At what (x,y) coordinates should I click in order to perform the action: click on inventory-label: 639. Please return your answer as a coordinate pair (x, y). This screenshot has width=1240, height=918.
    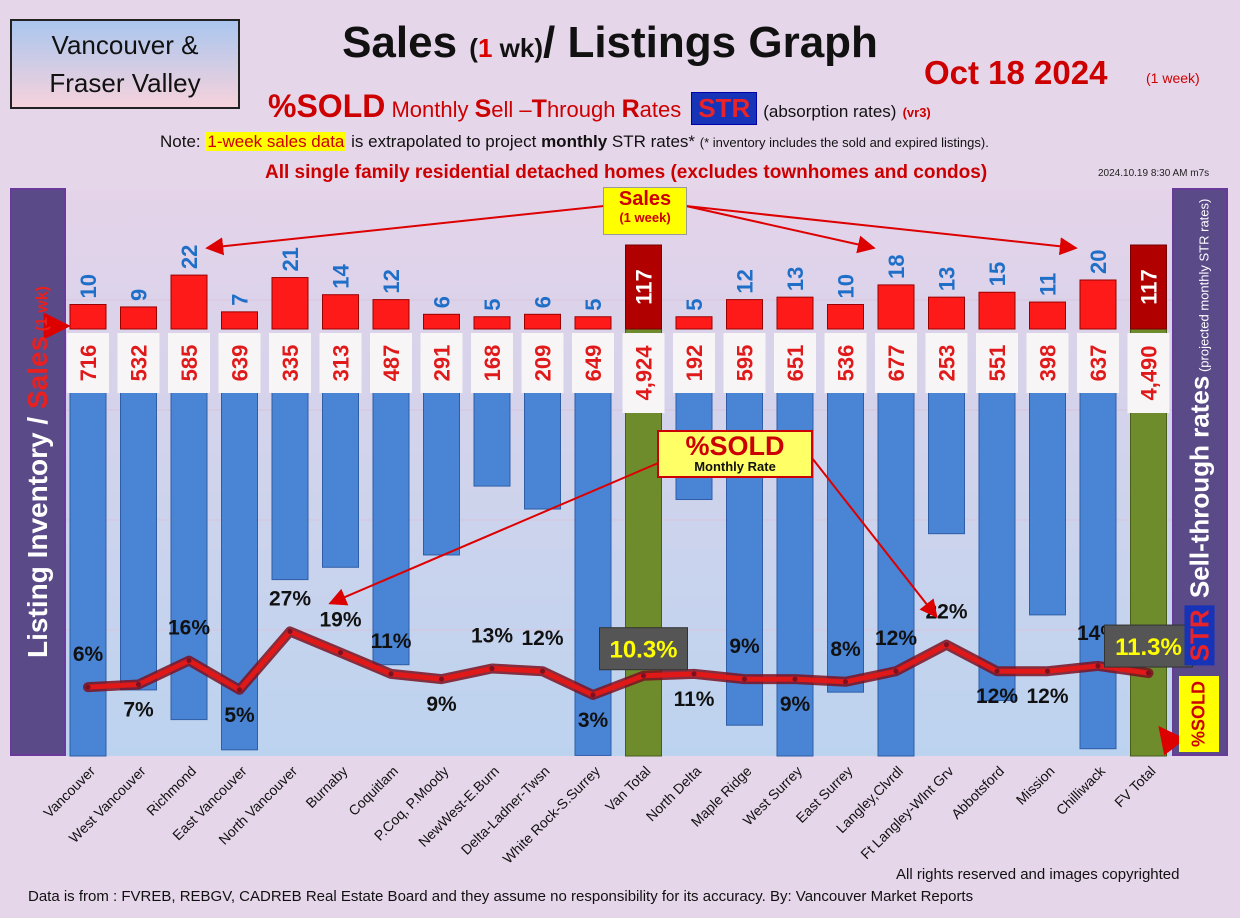
    Looking at the image, I should click on (240, 363).